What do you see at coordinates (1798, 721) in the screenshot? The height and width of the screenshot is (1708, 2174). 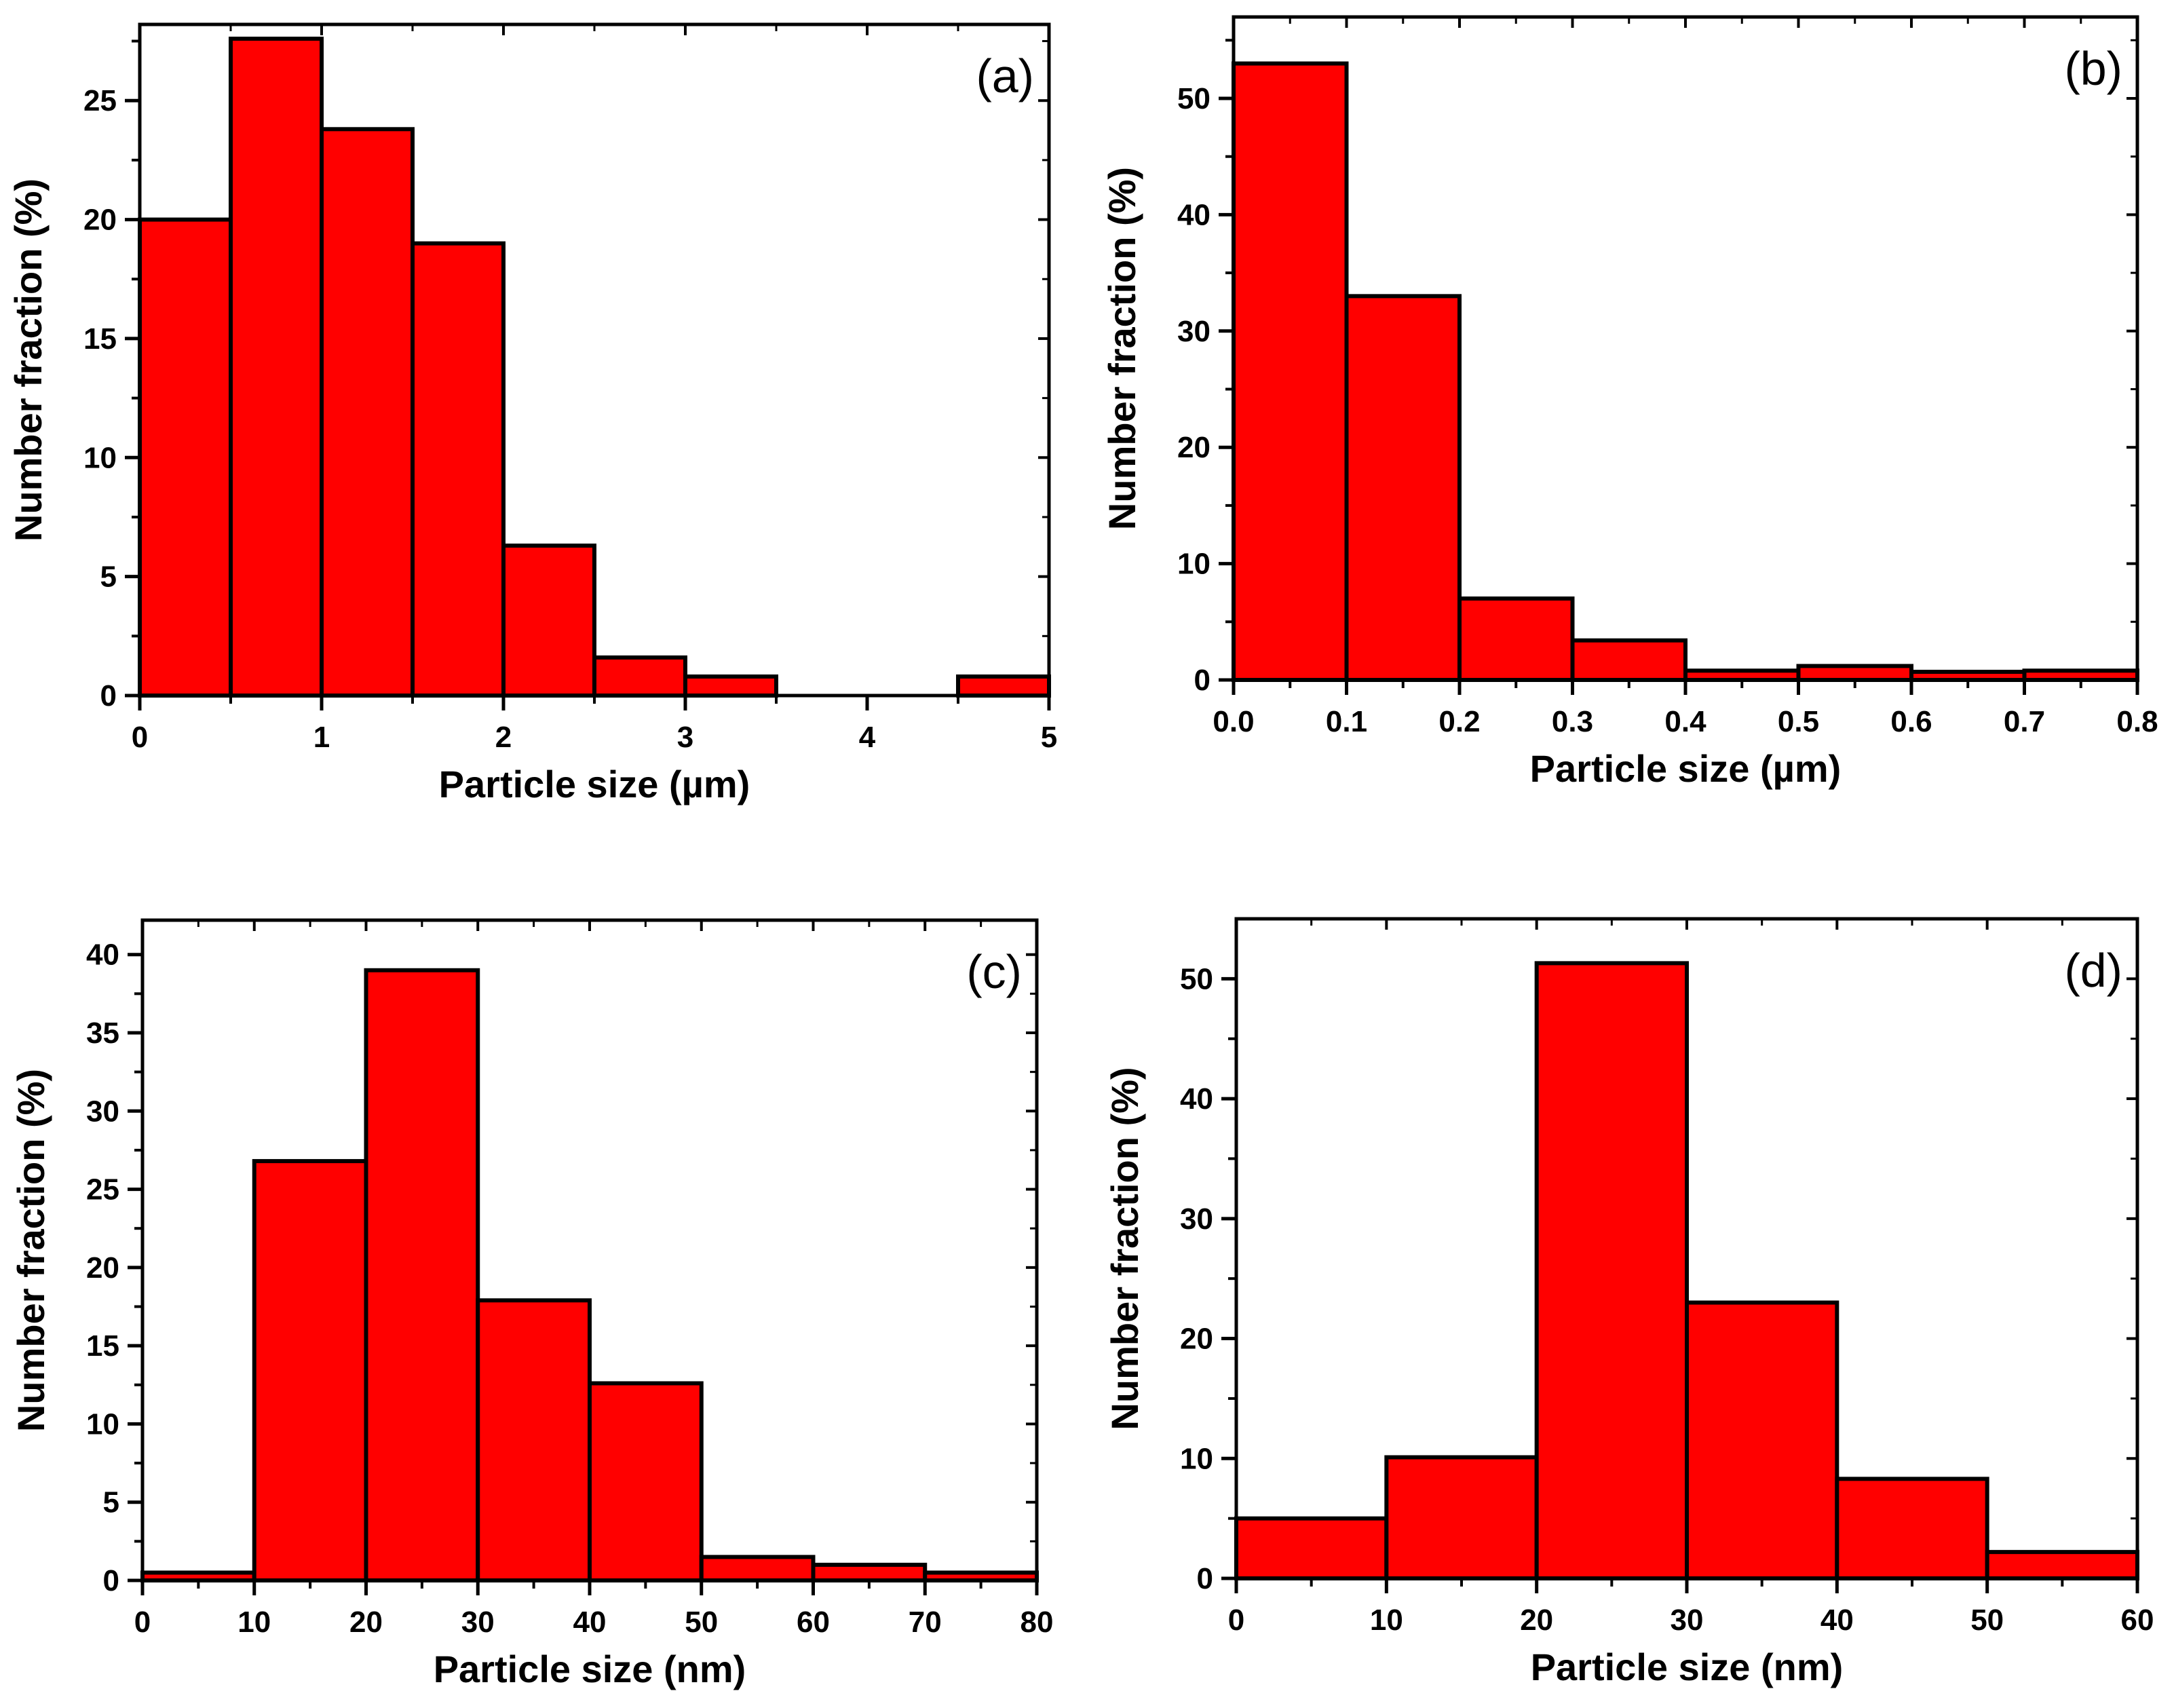 I see `x-tick-label: 0.5` at bounding box center [1798, 721].